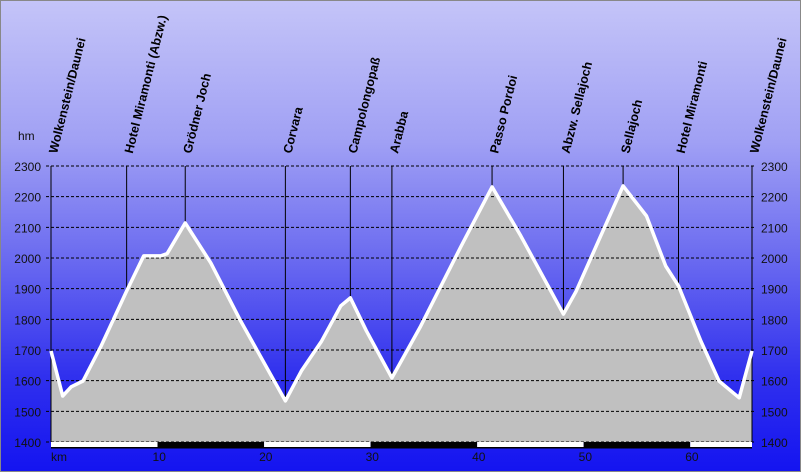  What do you see at coordinates (774, 167) in the screenshot?
I see `y-tick-right-2300: 2300` at bounding box center [774, 167].